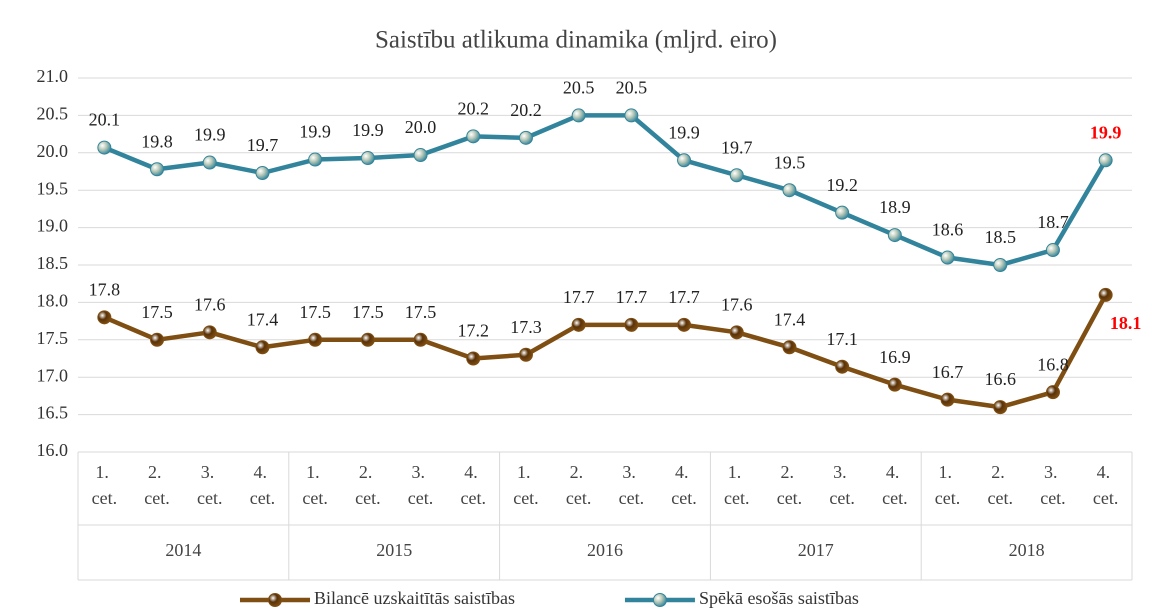 This screenshot has height=610, width=1152. What do you see at coordinates (157, 141) in the screenshot?
I see `data-label: 19.8` at bounding box center [157, 141].